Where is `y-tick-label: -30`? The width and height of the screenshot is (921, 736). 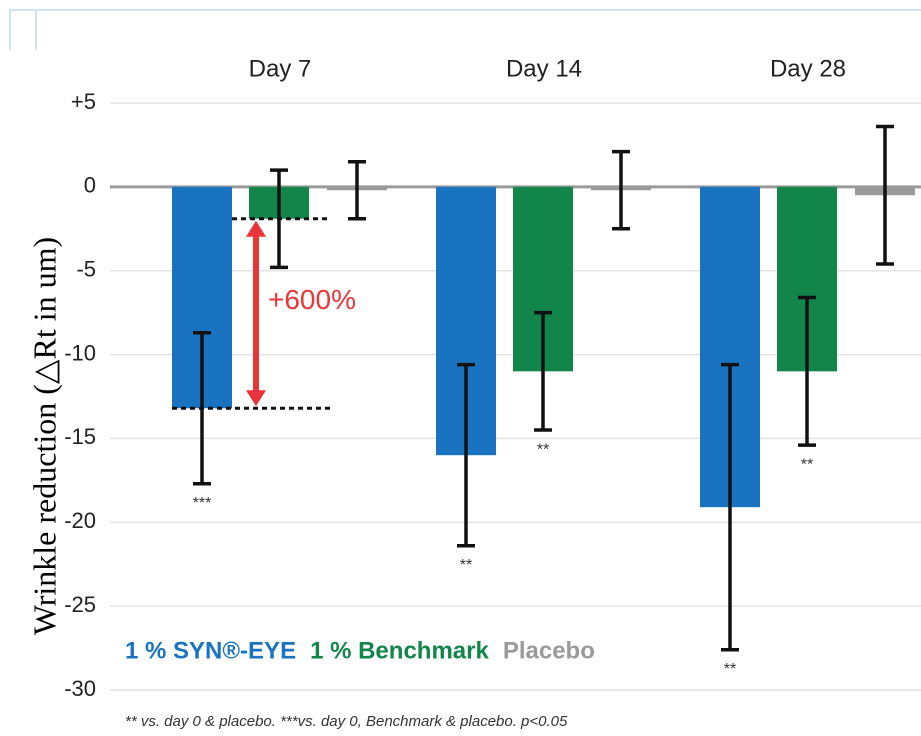 y-tick-label: -30 is located at coordinates (80, 688).